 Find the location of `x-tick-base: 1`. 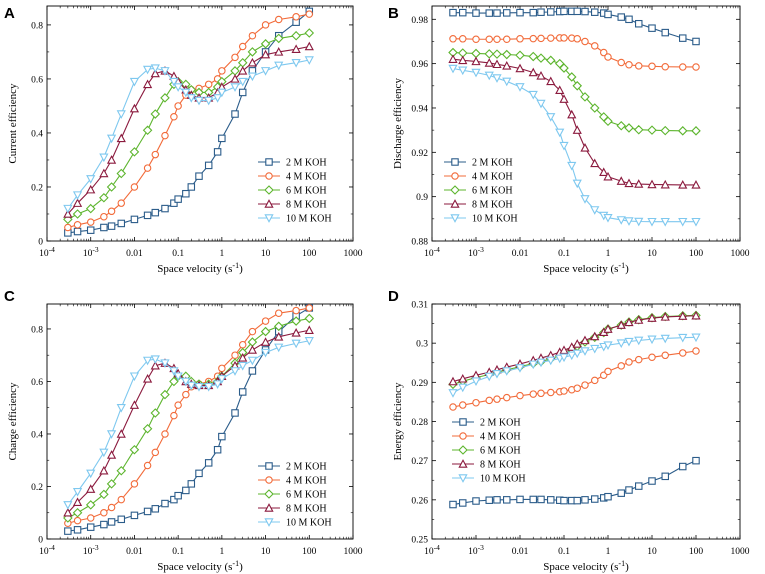

x-tick-base: 1 is located at coordinates (221, 552).